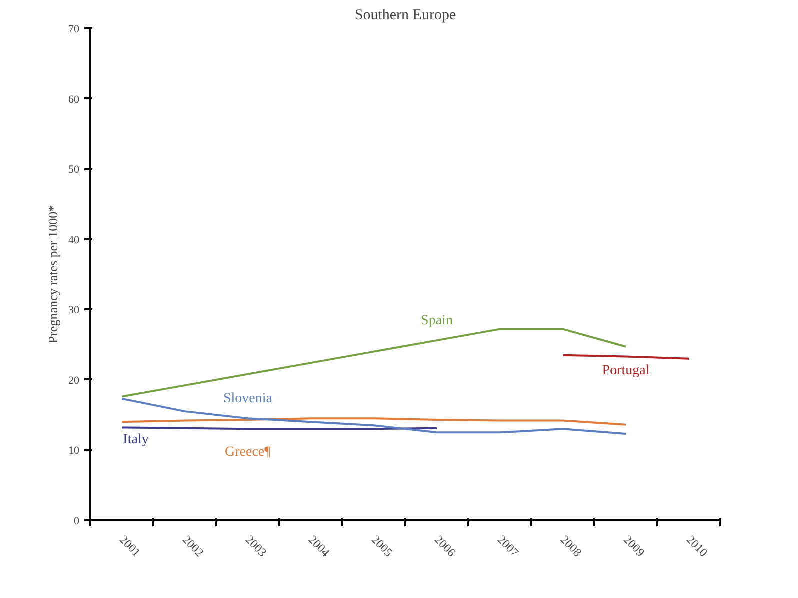 The height and width of the screenshot is (598, 798). I want to click on y-tick-label: 10, so click(74, 451).